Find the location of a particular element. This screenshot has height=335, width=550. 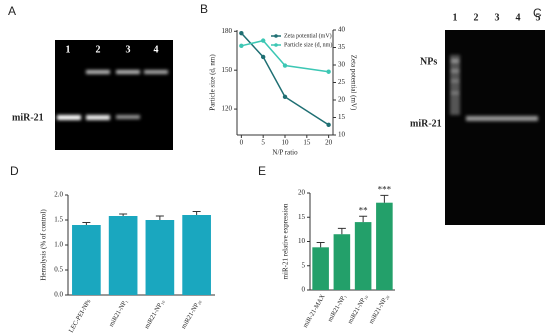

x-tick-label: 0 is located at coordinates (242, 143).